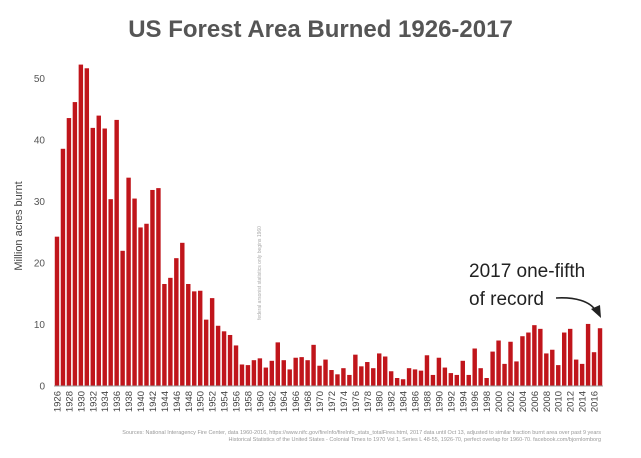 This screenshot has height=458, width=641. I want to click on x-tick-label: 1972, so click(332, 401).